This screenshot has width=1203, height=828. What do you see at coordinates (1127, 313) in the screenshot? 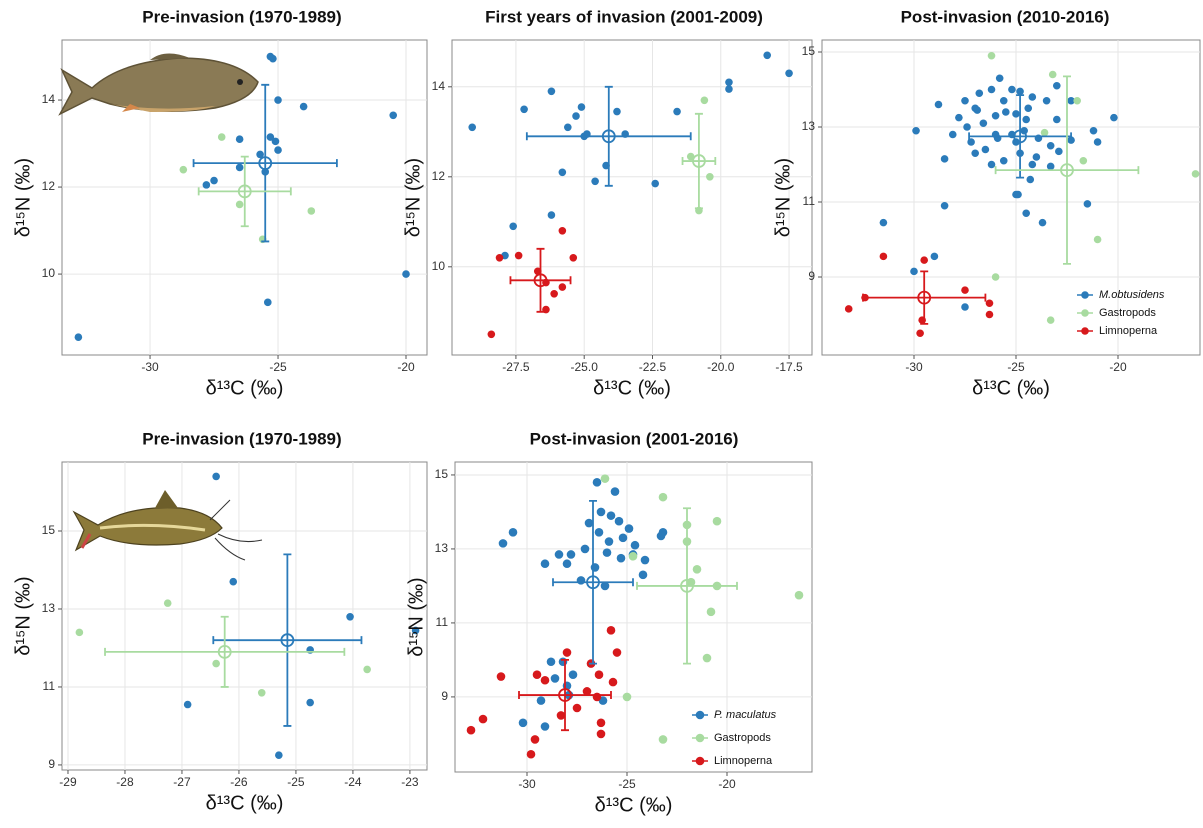
I see `legend-label: Gastropods` at bounding box center [1127, 313].